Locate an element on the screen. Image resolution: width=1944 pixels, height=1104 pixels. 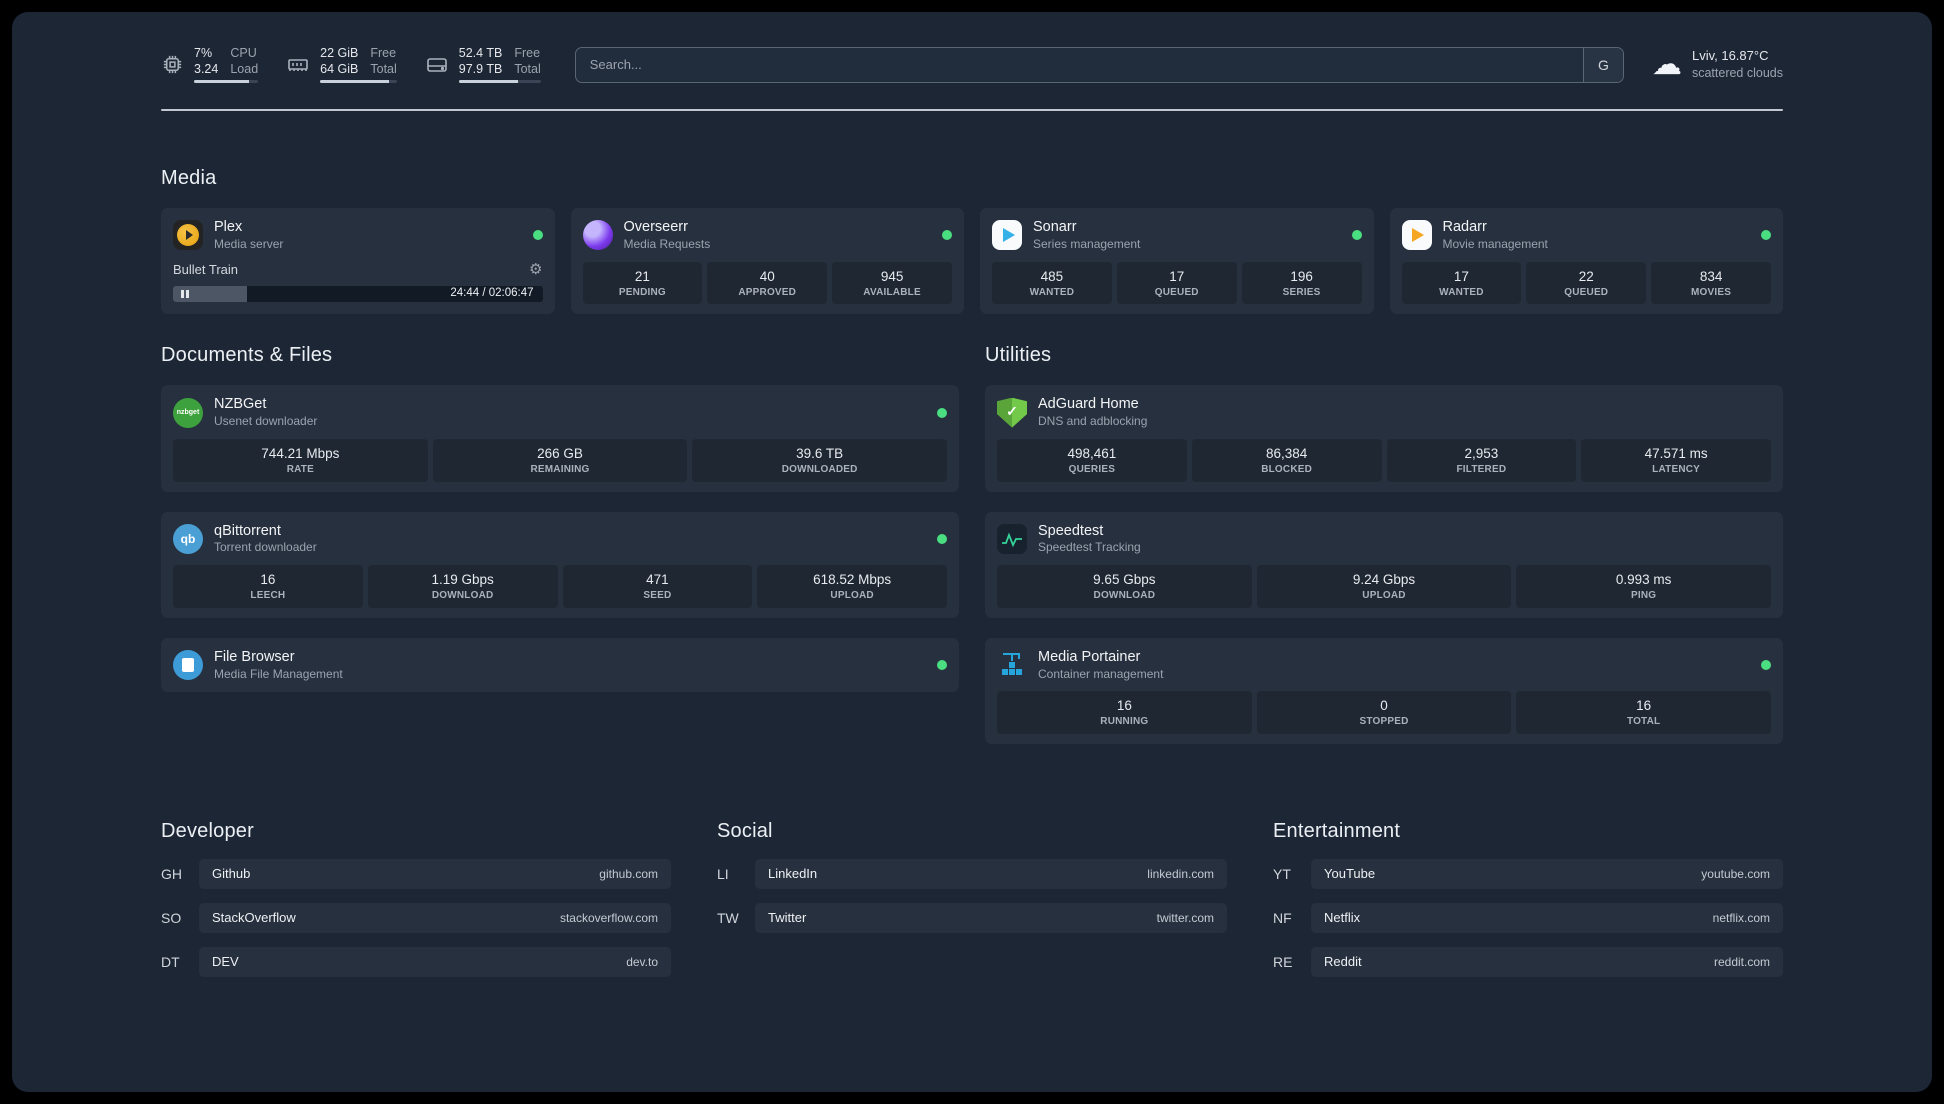
memory-free-value: 22 GiB is located at coordinates (339, 53).